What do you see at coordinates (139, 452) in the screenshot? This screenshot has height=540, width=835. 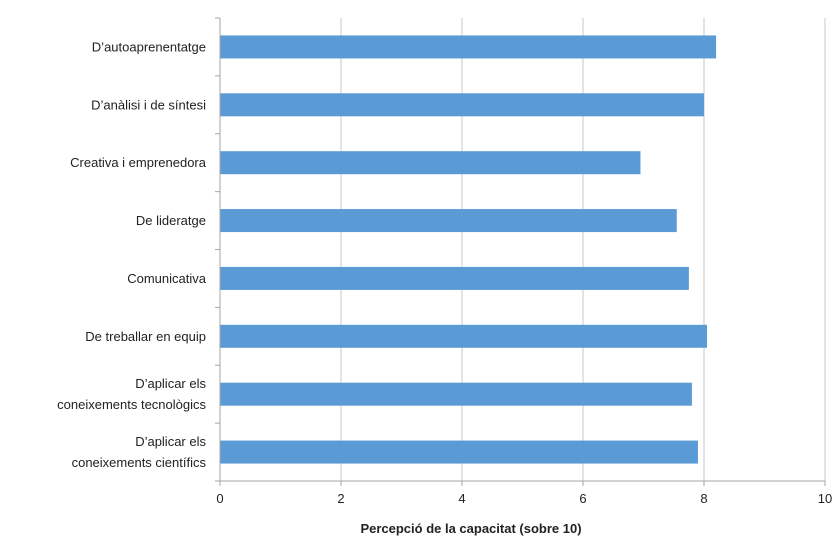 I see `category-label-7: D’aplicar els coneixements científics` at bounding box center [139, 452].